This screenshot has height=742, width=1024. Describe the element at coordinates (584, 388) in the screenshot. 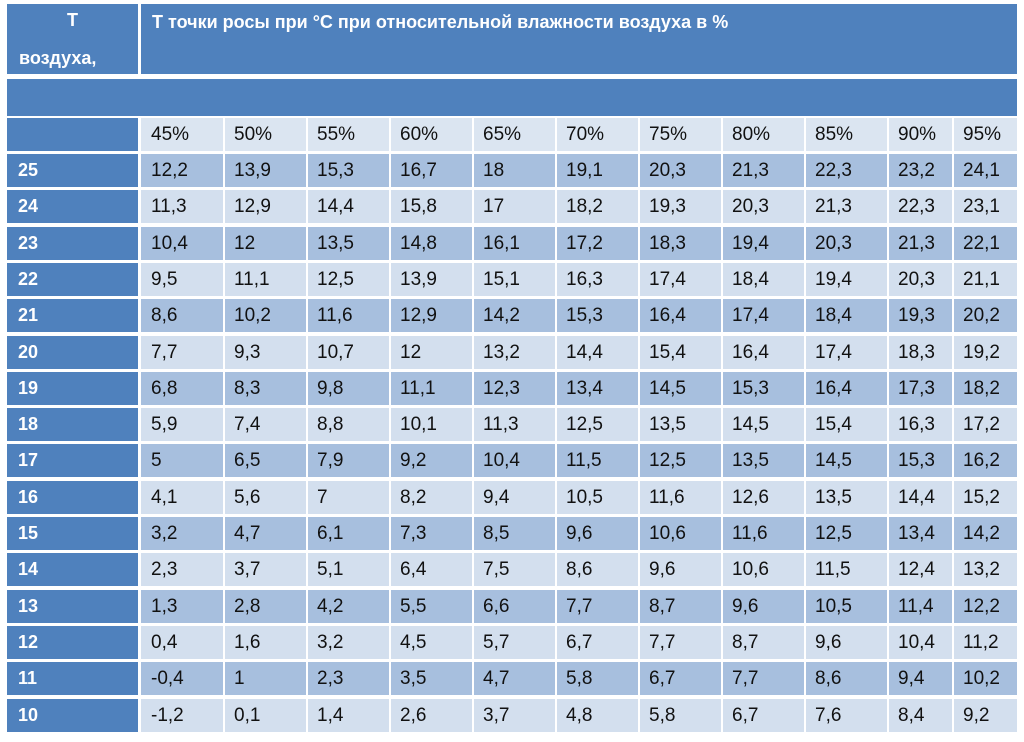

I see `dew-point-cell: 13,4` at that location.